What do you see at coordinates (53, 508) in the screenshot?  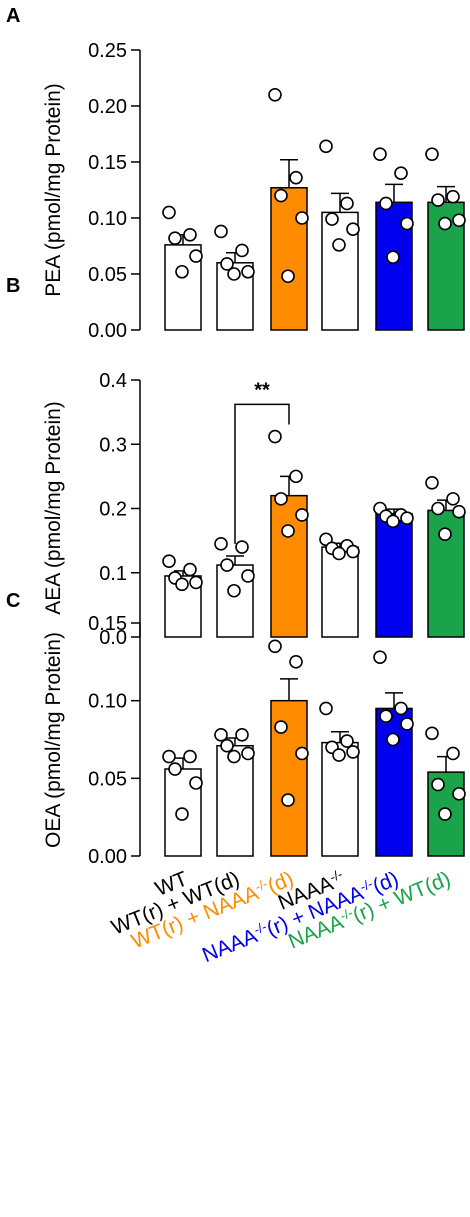 I see `y-axis-label: AEA (pmol/mg Protein)` at bounding box center [53, 508].